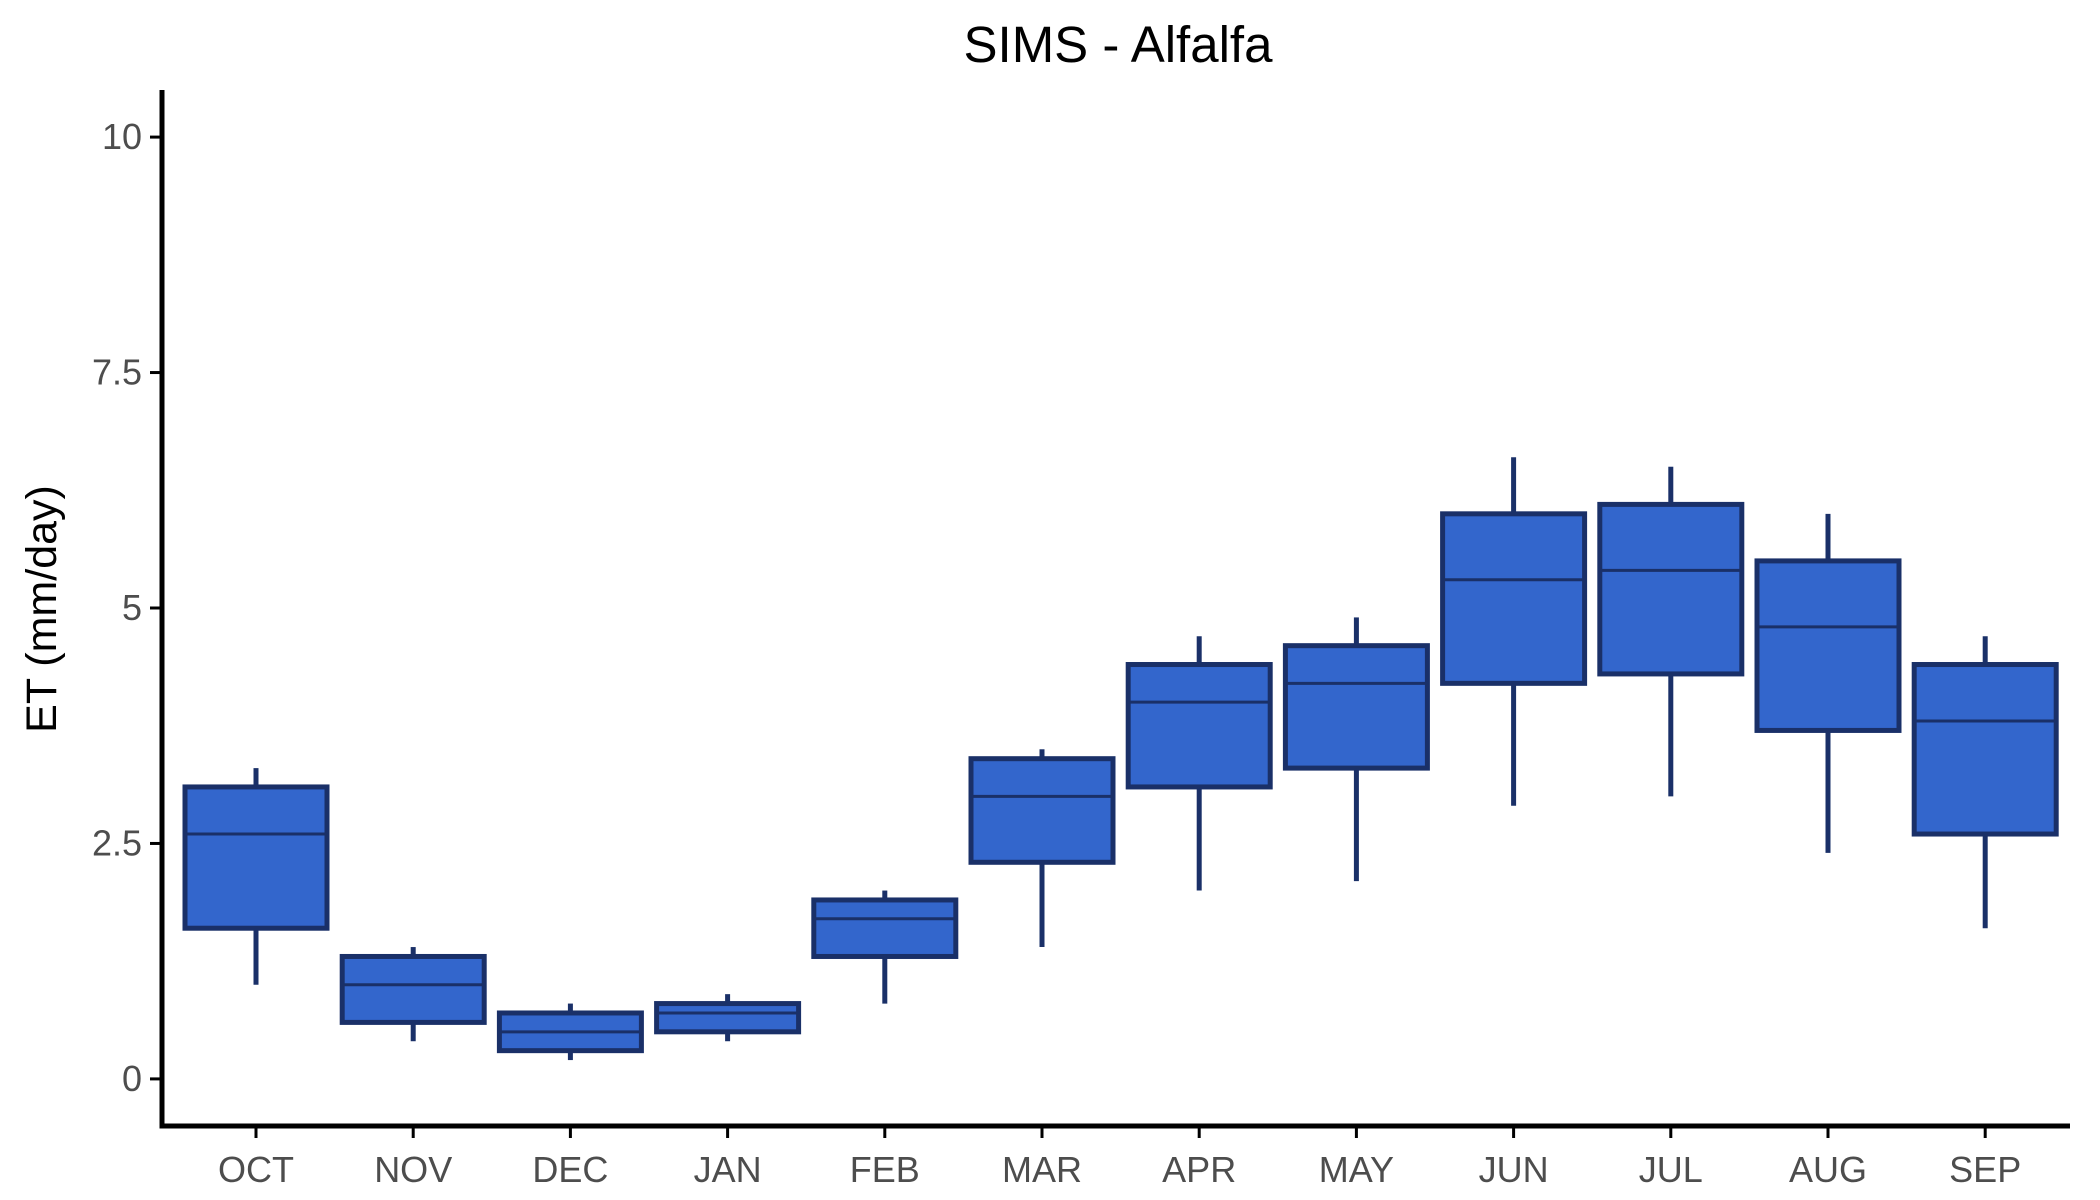 The height and width of the screenshot is (1200, 2100). What do you see at coordinates (1985, 1169) in the screenshot?
I see `x-tick-label-sep: SEP` at bounding box center [1985, 1169].